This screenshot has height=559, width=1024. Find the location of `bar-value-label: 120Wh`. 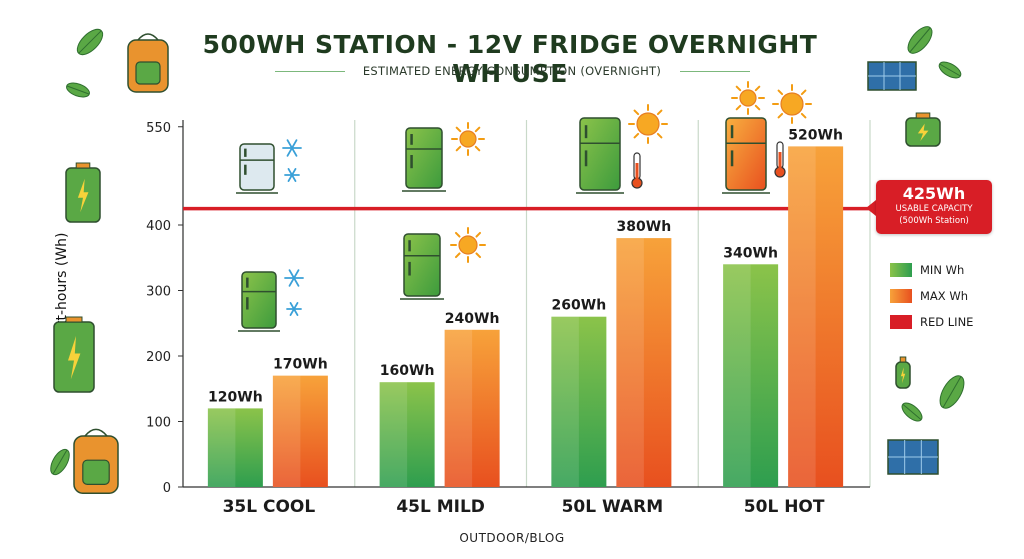

bar-value-label: 120Wh is located at coordinates (235, 397).